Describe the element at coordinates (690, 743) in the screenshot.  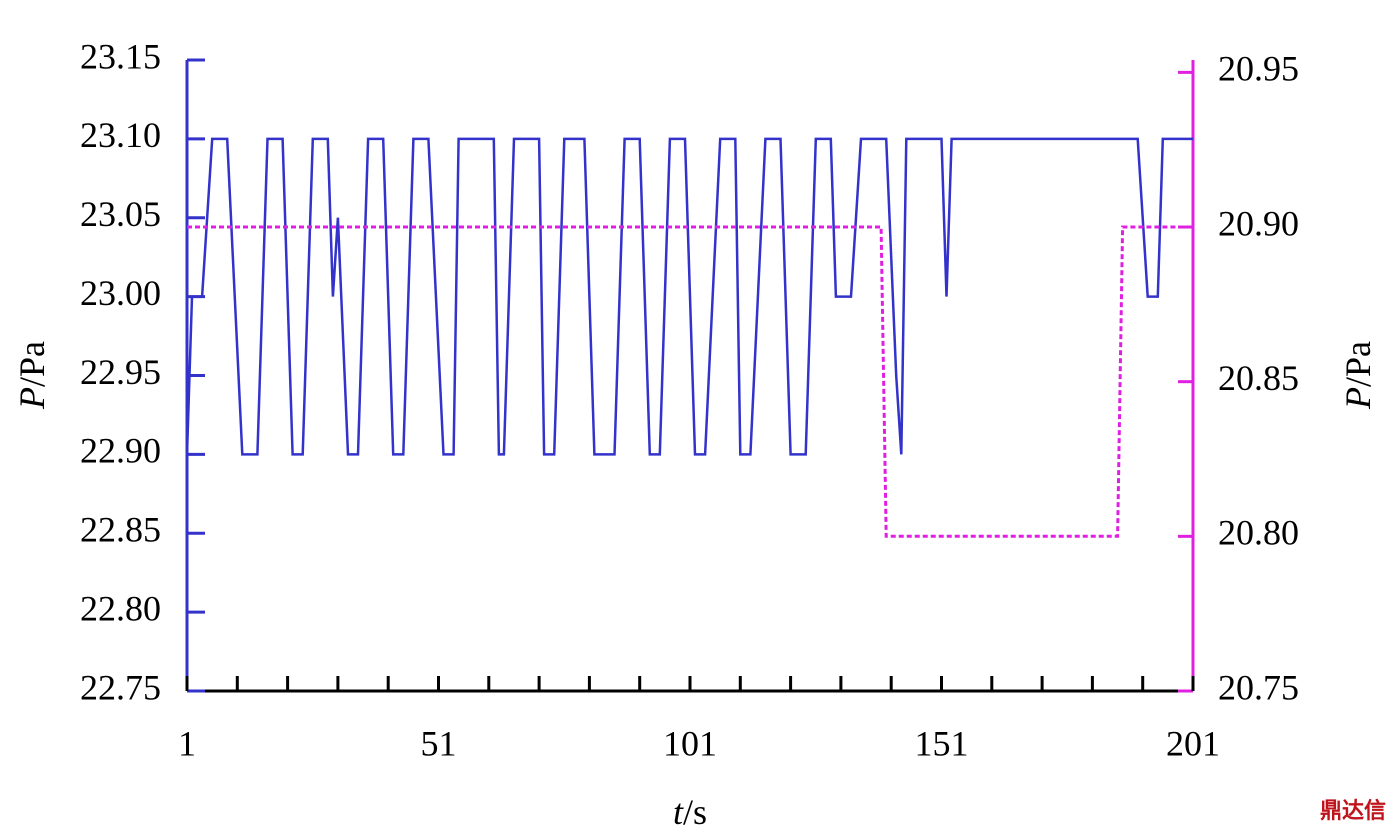
I see `x-tick-label: 101` at that location.